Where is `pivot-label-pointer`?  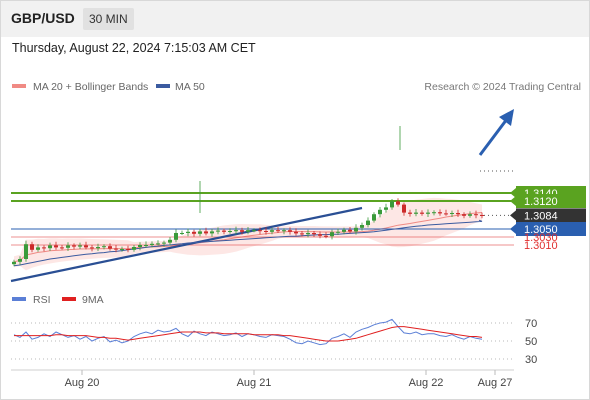 pivot-label-pointer is located at coordinates (513, 229).